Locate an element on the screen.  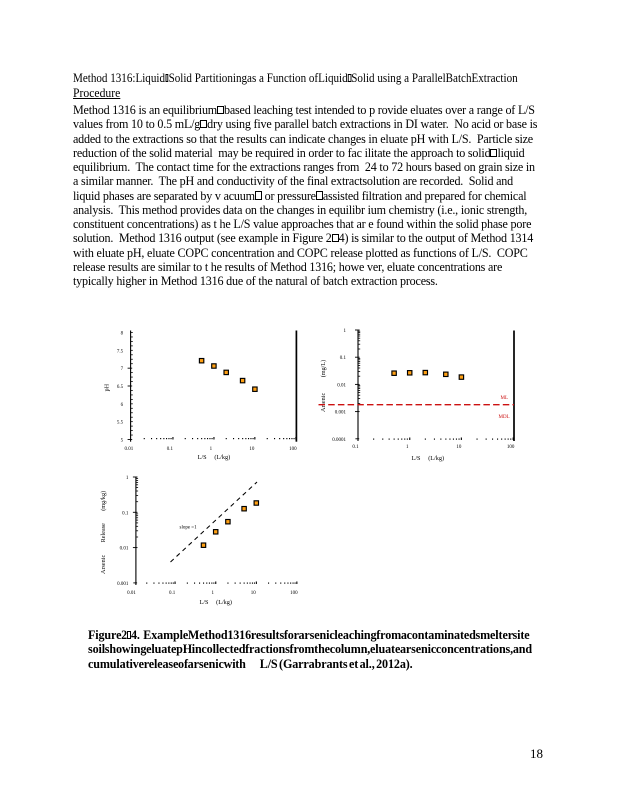
svg-text: ML is located at coordinates (505, 398).